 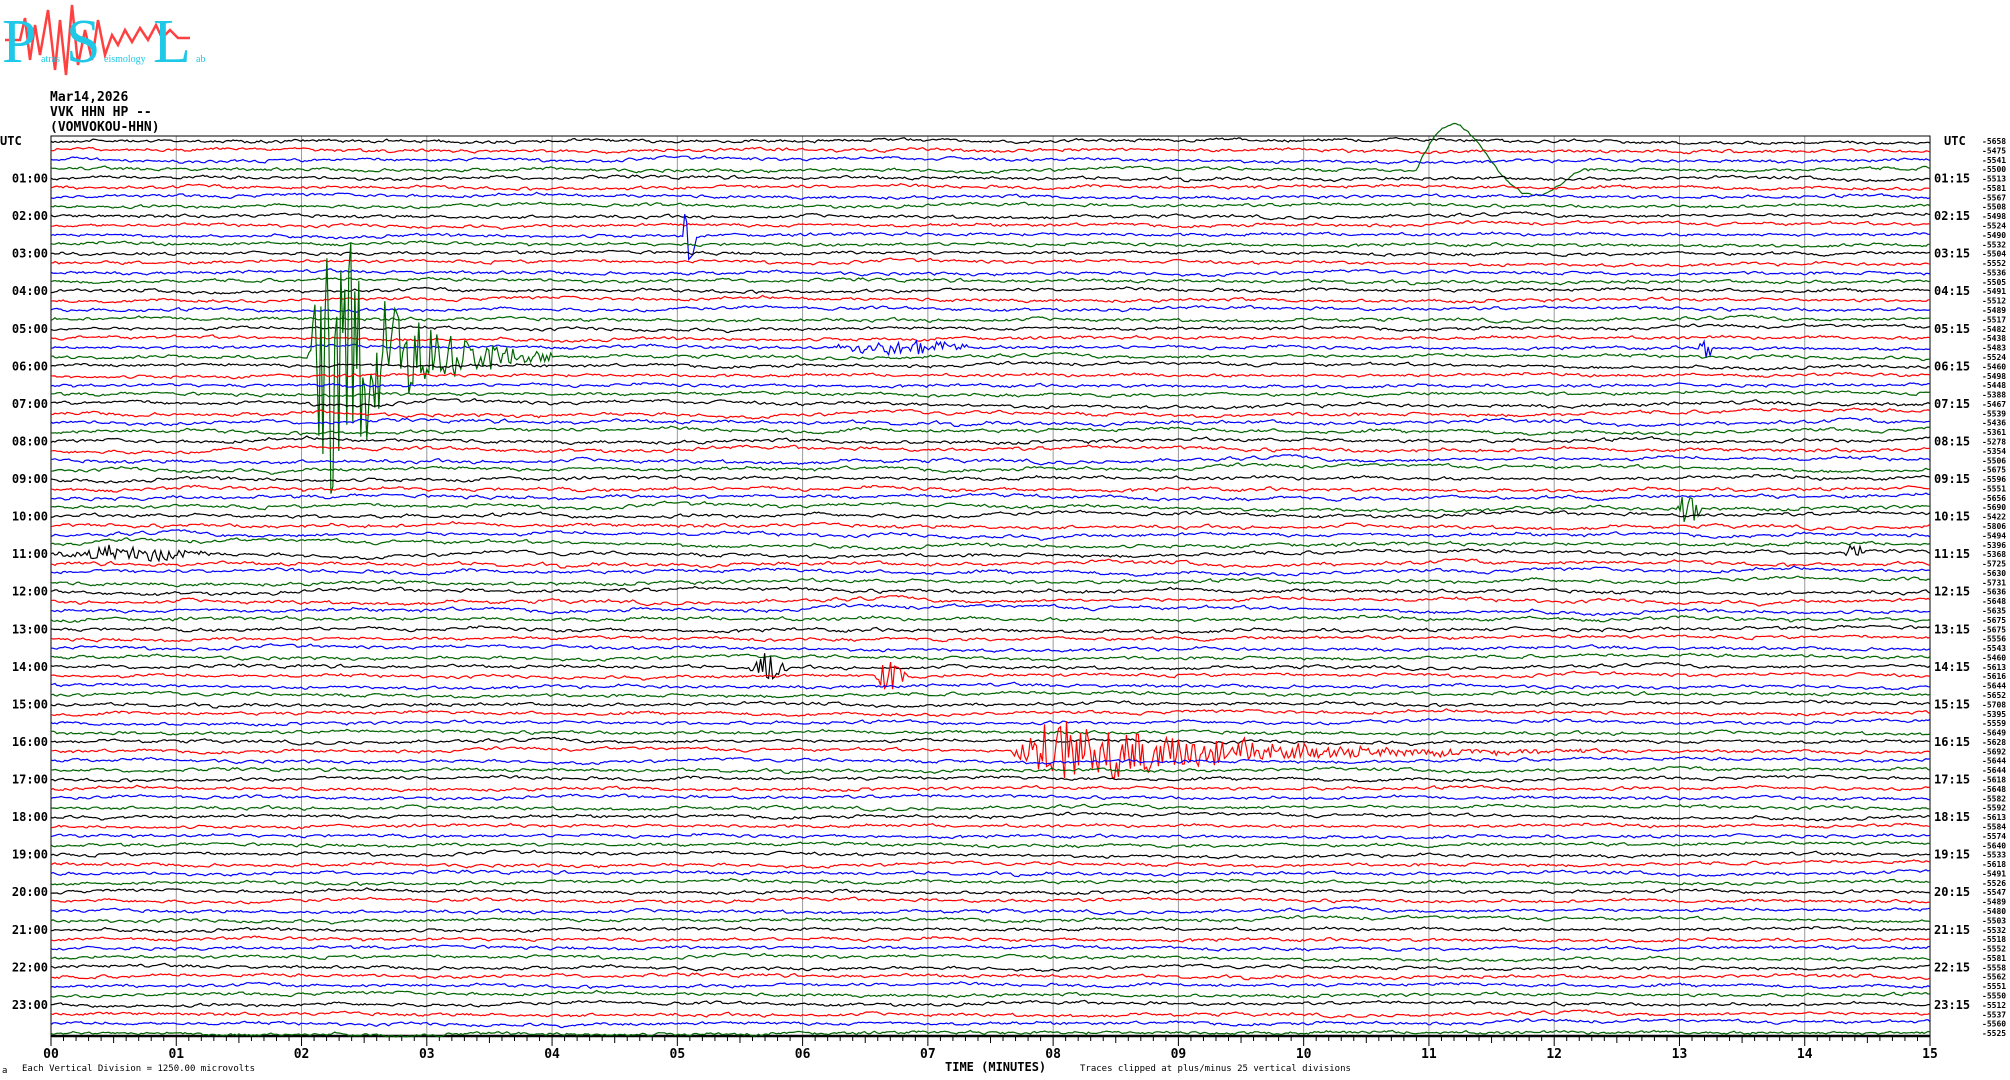 I want to click on trace-offset-label: -5460, so click(x=1994, y=366).